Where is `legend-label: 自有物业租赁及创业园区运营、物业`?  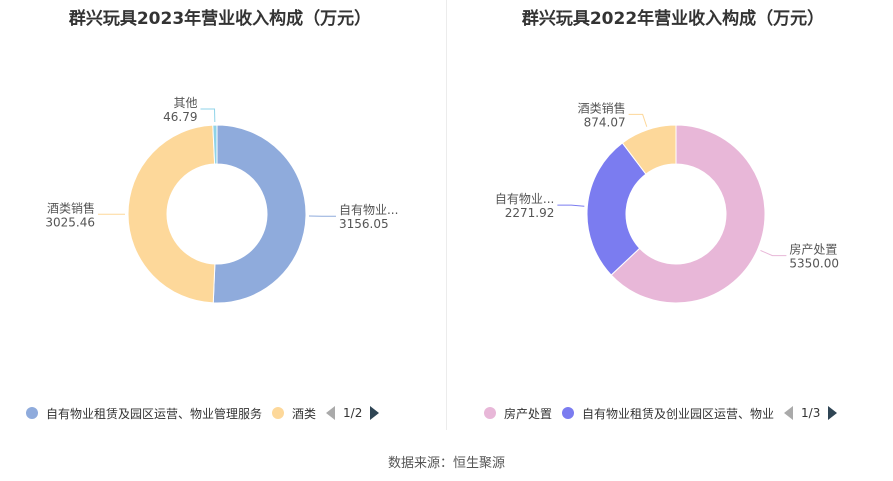
legend-label: 自有物业租赁及创业园区运营、物业 is located at coordinates (678, 413).